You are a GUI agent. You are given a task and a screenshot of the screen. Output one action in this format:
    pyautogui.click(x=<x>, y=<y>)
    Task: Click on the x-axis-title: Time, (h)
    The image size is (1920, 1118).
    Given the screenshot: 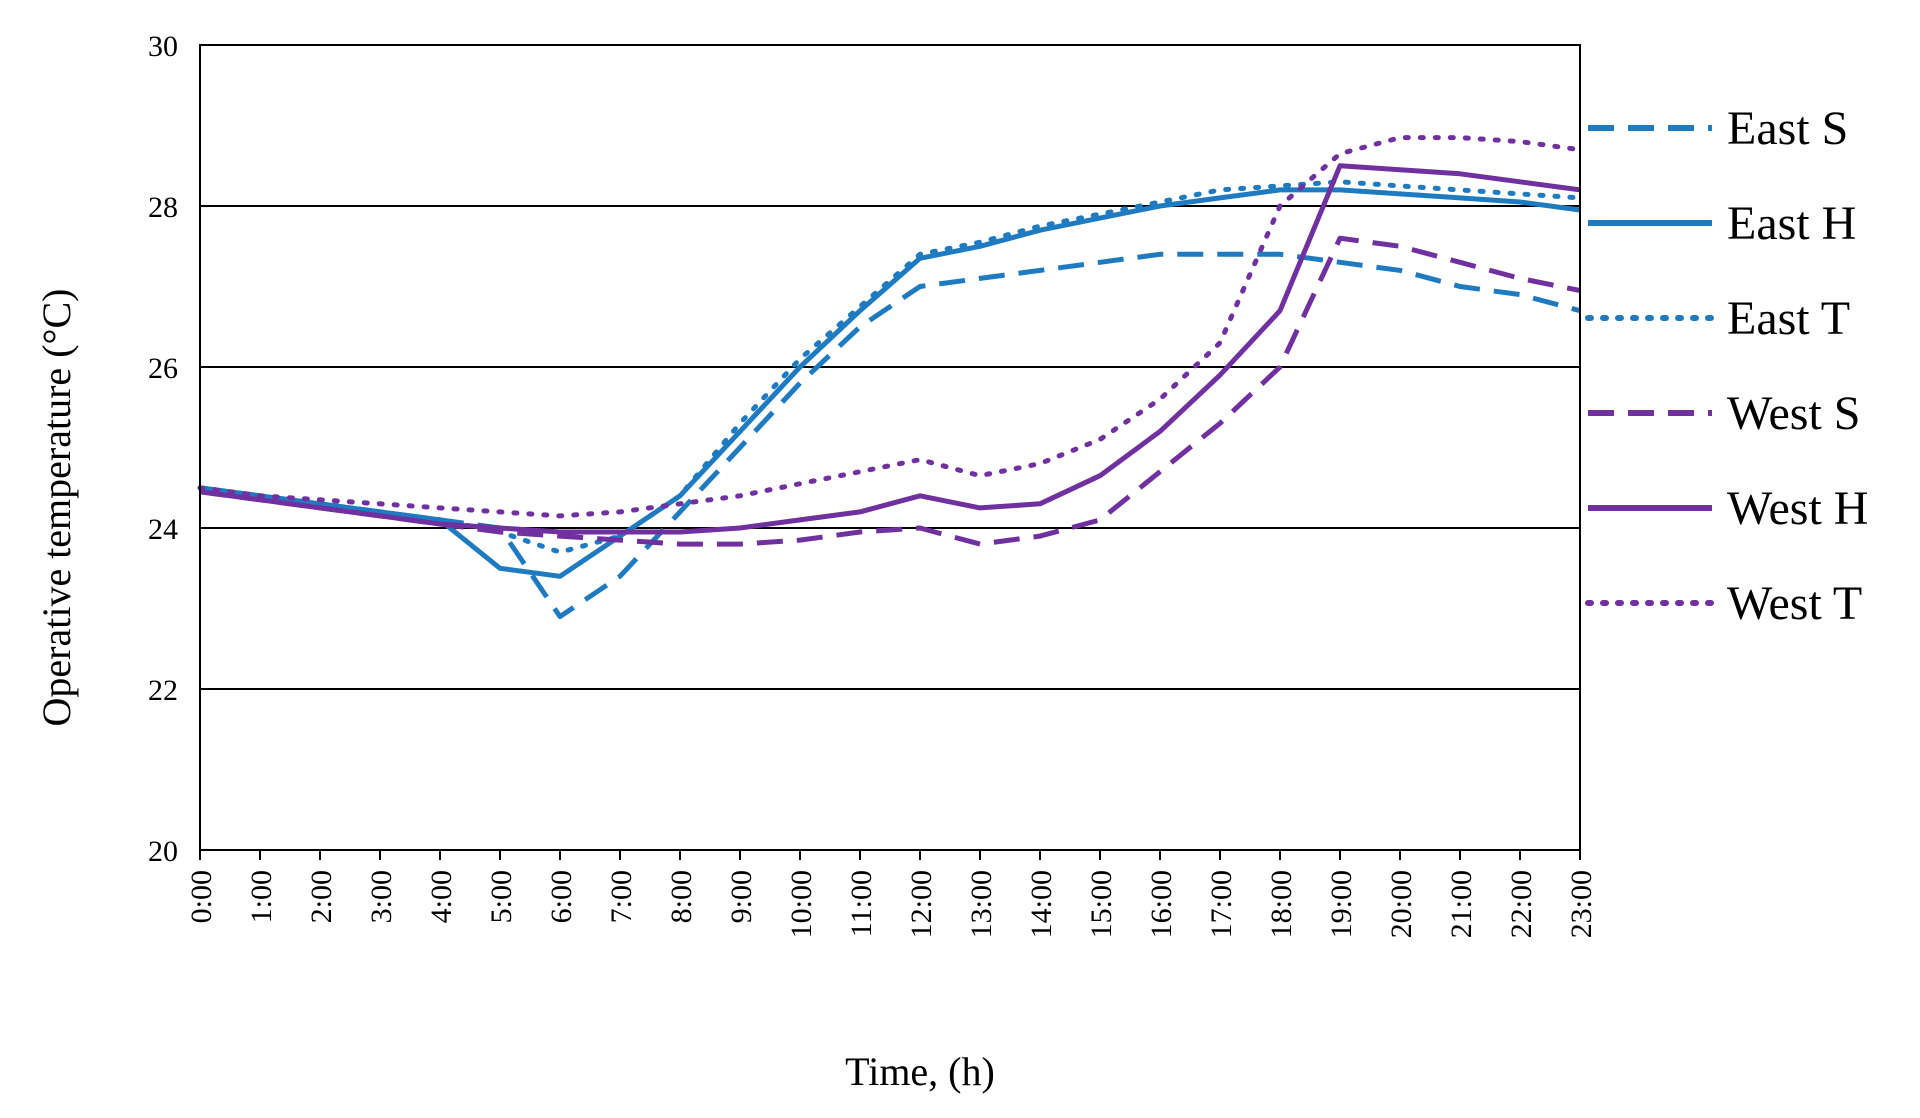 What is the action you would take?
    pyautogui.click(x=920, y=1071)
    